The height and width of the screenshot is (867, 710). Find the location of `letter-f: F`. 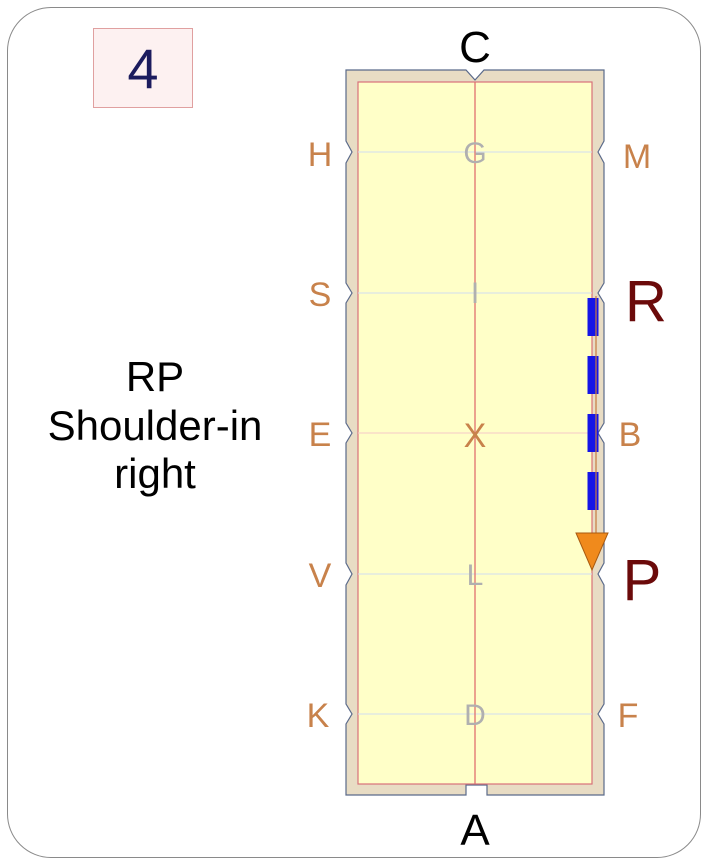

letter-f: F is located at coordinates (628, 716).